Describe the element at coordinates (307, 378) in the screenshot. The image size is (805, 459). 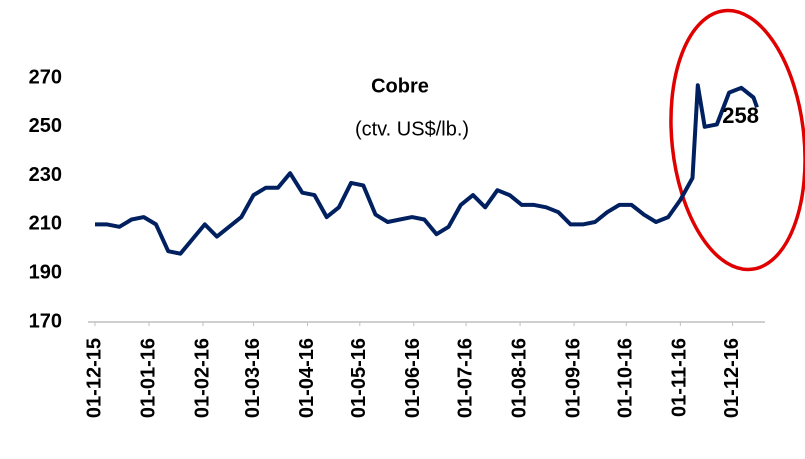
I see `x-tick-label: 01-04-16` at that location.